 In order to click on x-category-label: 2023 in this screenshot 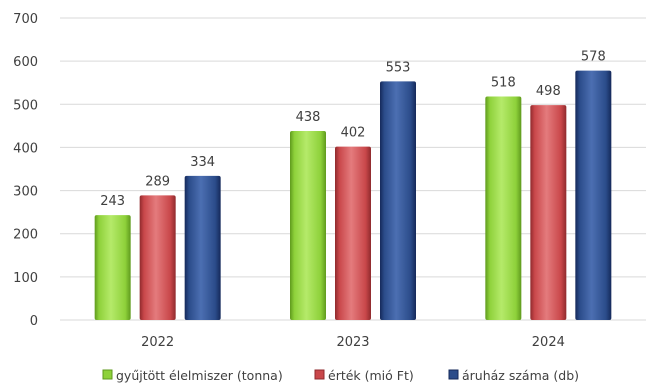, I will do `click(352, 342)`.